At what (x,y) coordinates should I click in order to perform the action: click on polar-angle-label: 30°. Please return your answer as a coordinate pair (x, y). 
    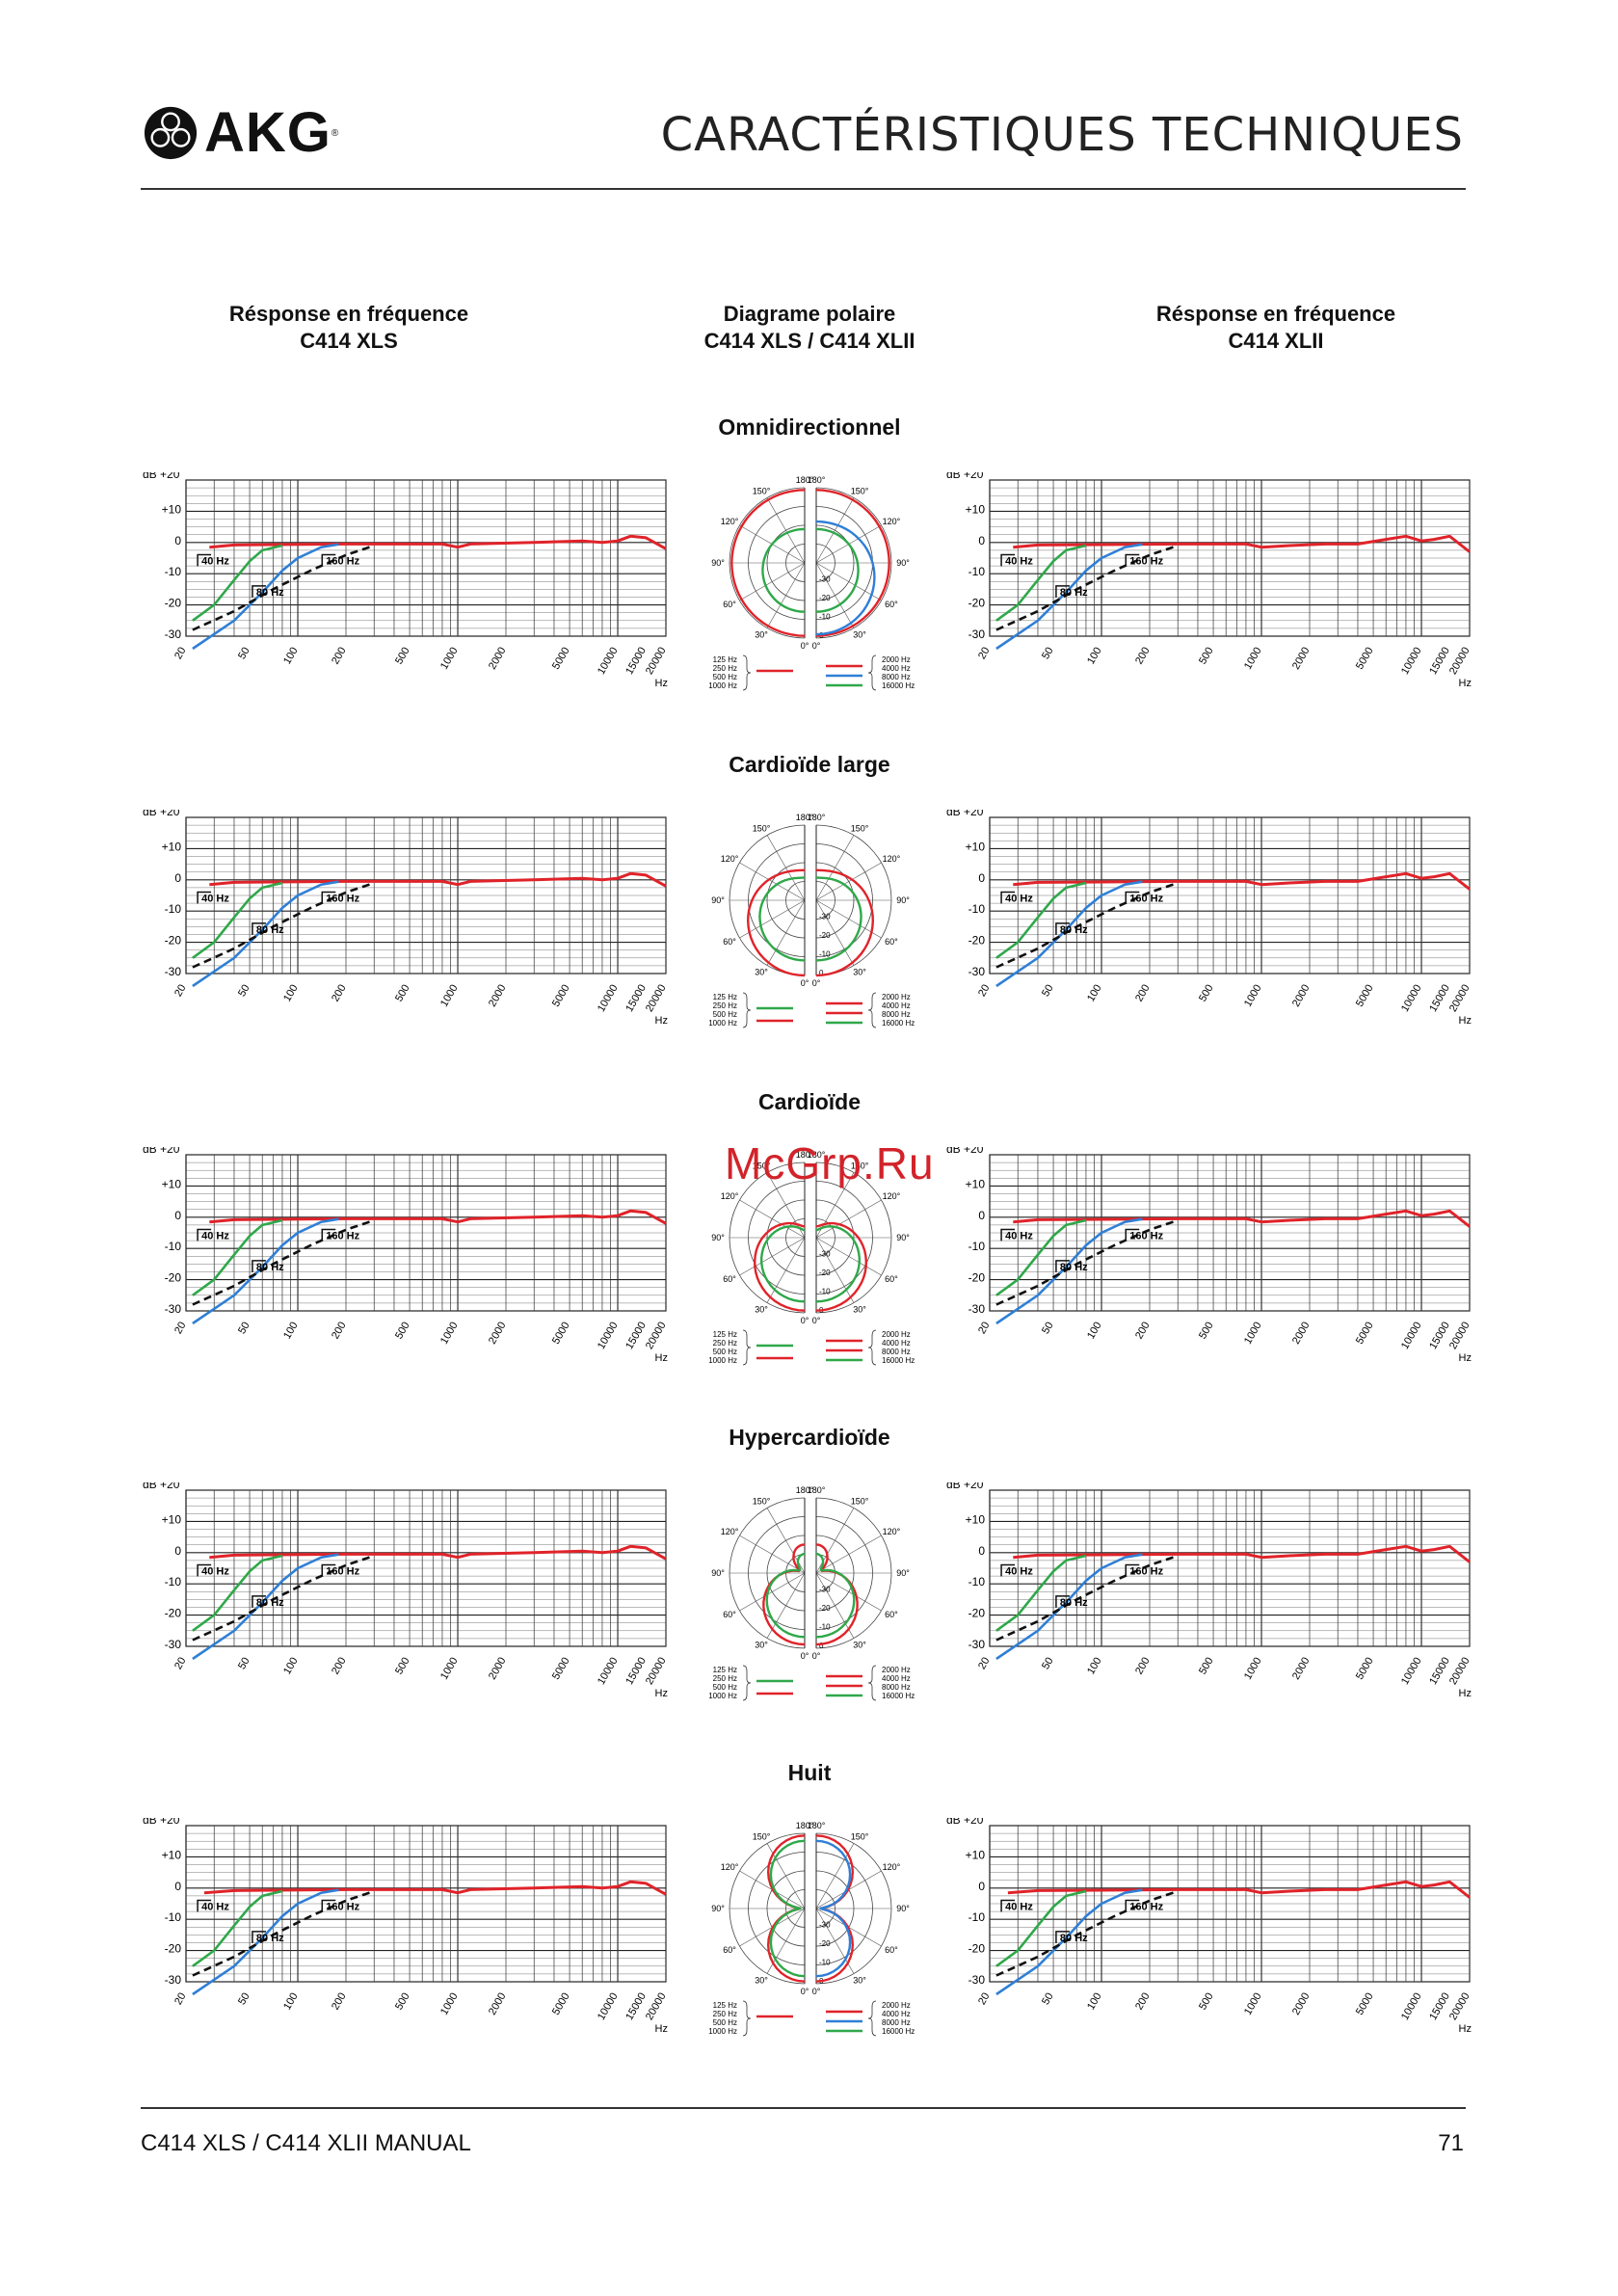
    Looking at the image, I should click on (761, 1980).